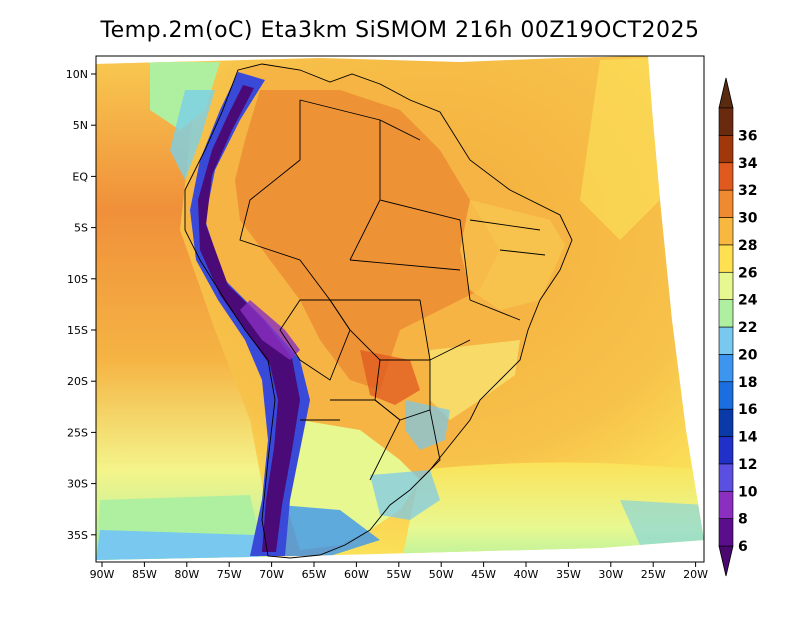  I want to click on colorbar-label: 22, so click(747, 328).